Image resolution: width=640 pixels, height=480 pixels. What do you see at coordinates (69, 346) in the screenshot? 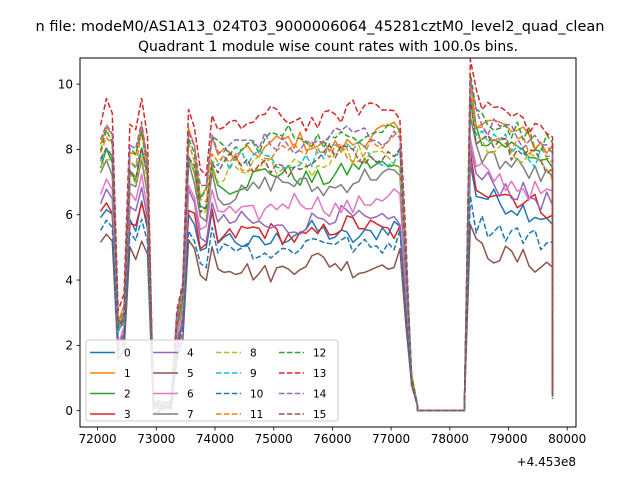
I see `y-tick-label: 2` at bounding box center [69, 346].